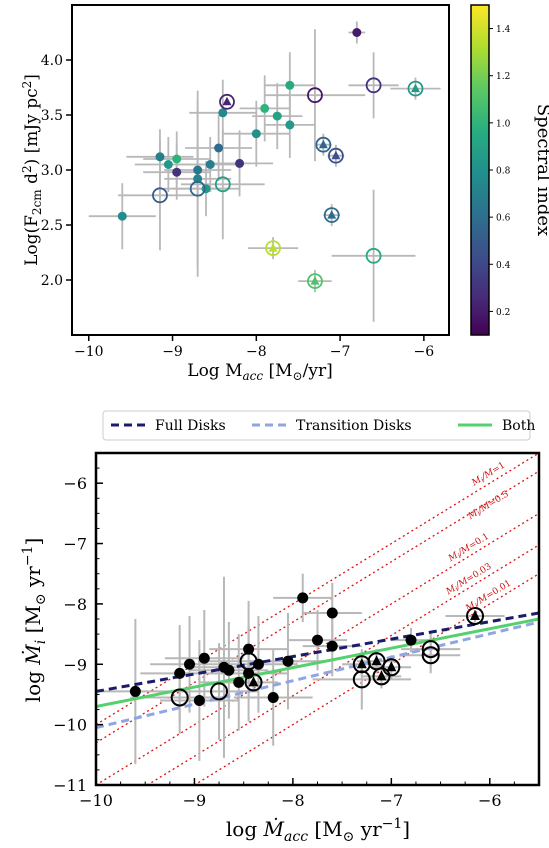  I want to click on legend: Full Disks Transition Disks Both, so click(318, 425).